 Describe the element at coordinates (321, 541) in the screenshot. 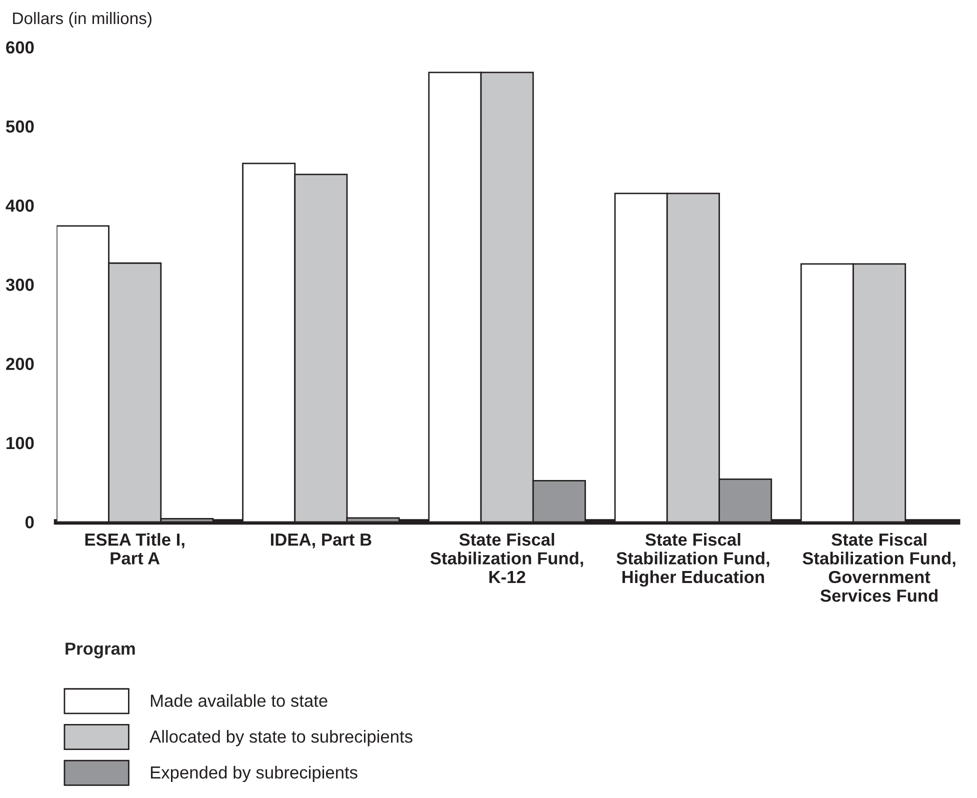

I see `x-tick-label: IDEA, Part B` at that location.